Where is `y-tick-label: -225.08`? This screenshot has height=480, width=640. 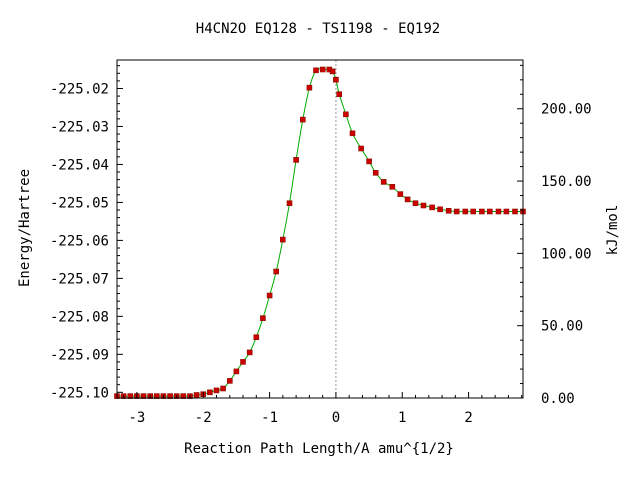 y-tick-label: -225.08 is located at coordinates (79, 317).